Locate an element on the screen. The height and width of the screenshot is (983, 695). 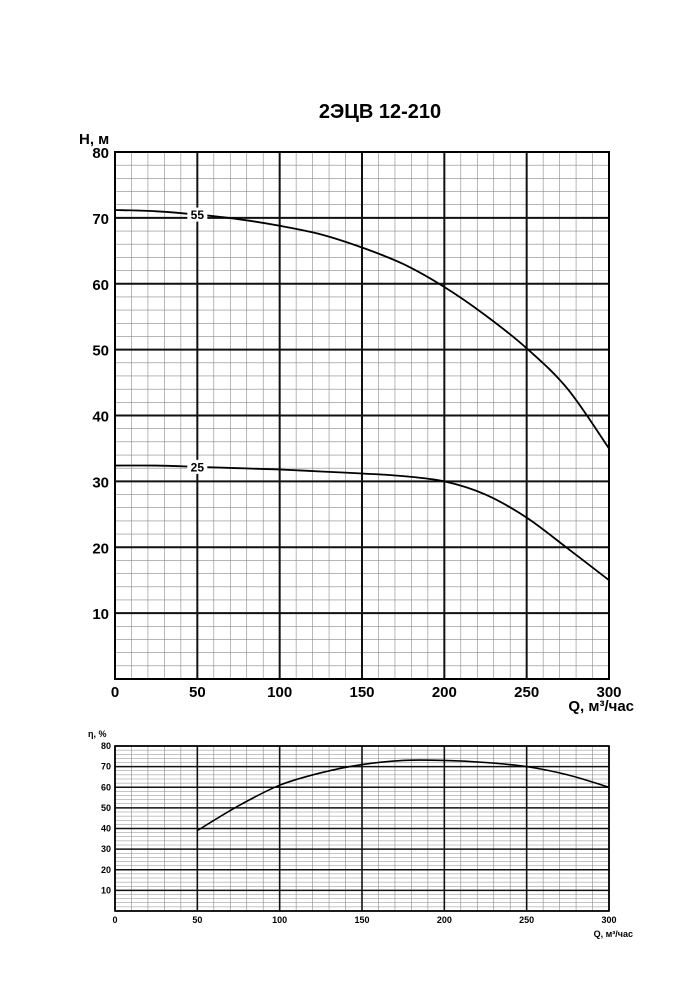
plot-frame is located at coordinates (362, 828).